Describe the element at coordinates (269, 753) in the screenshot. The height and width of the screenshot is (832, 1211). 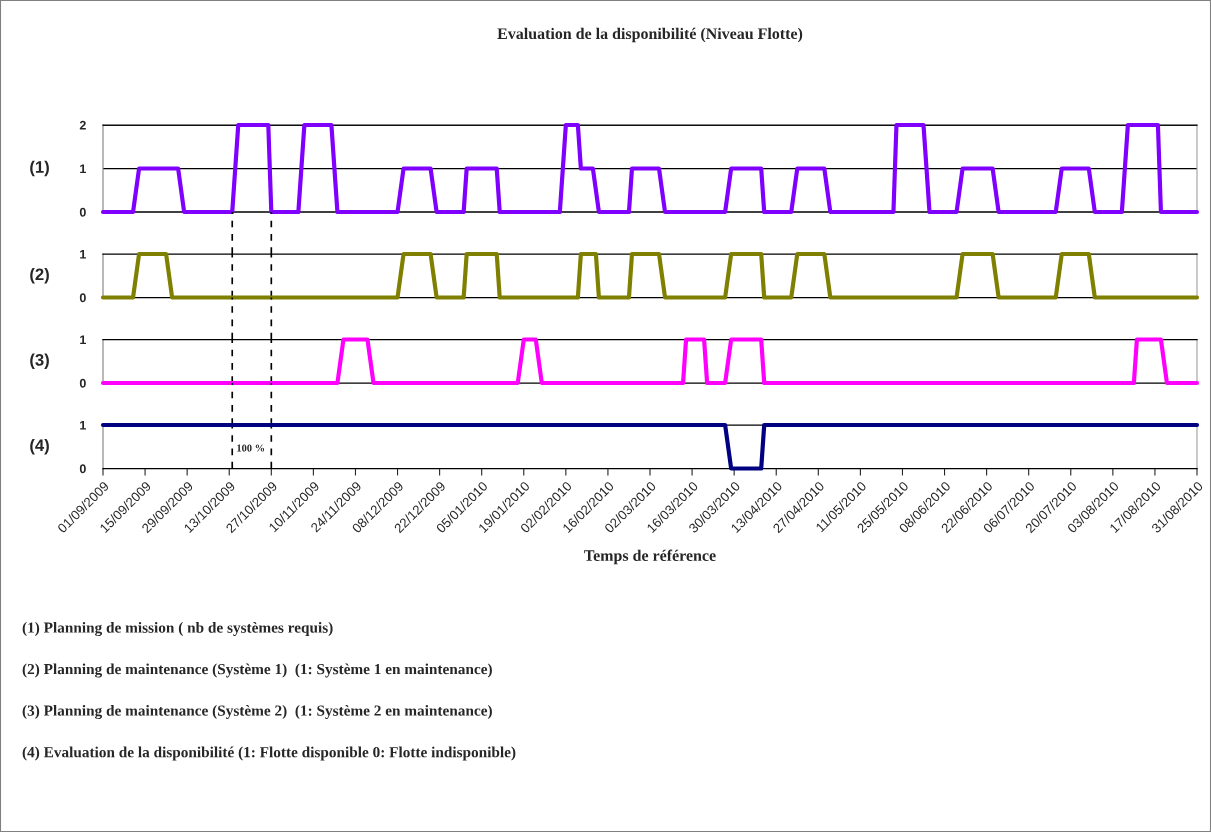
I see `text: (4) Evaluation de la disponibilité (1: Flotte disponible 0: Flotte indisponible)` at that location.